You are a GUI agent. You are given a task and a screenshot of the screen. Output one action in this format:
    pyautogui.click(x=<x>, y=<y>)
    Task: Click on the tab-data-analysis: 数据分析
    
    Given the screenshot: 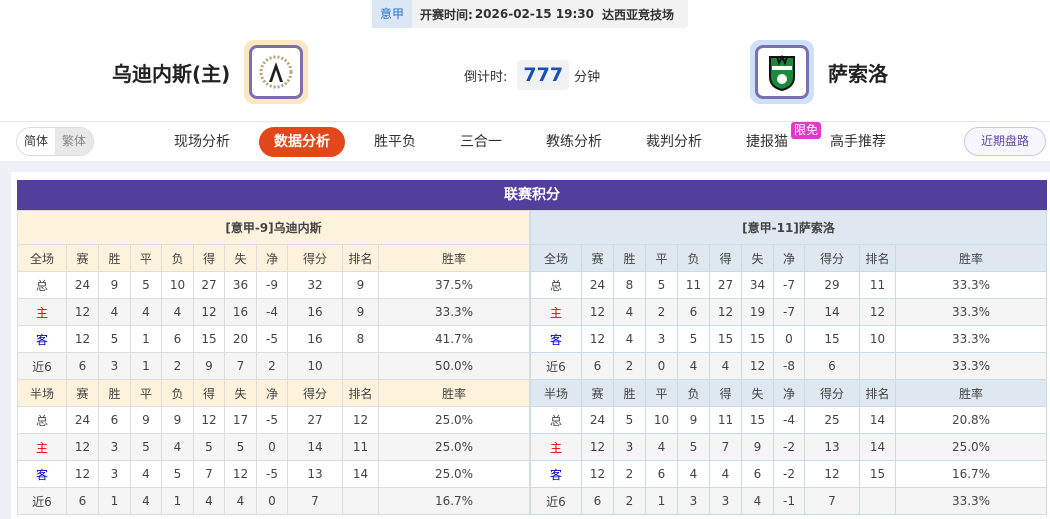 What is the action you would take?
    pyautogui.click(x=302, y=142)
    